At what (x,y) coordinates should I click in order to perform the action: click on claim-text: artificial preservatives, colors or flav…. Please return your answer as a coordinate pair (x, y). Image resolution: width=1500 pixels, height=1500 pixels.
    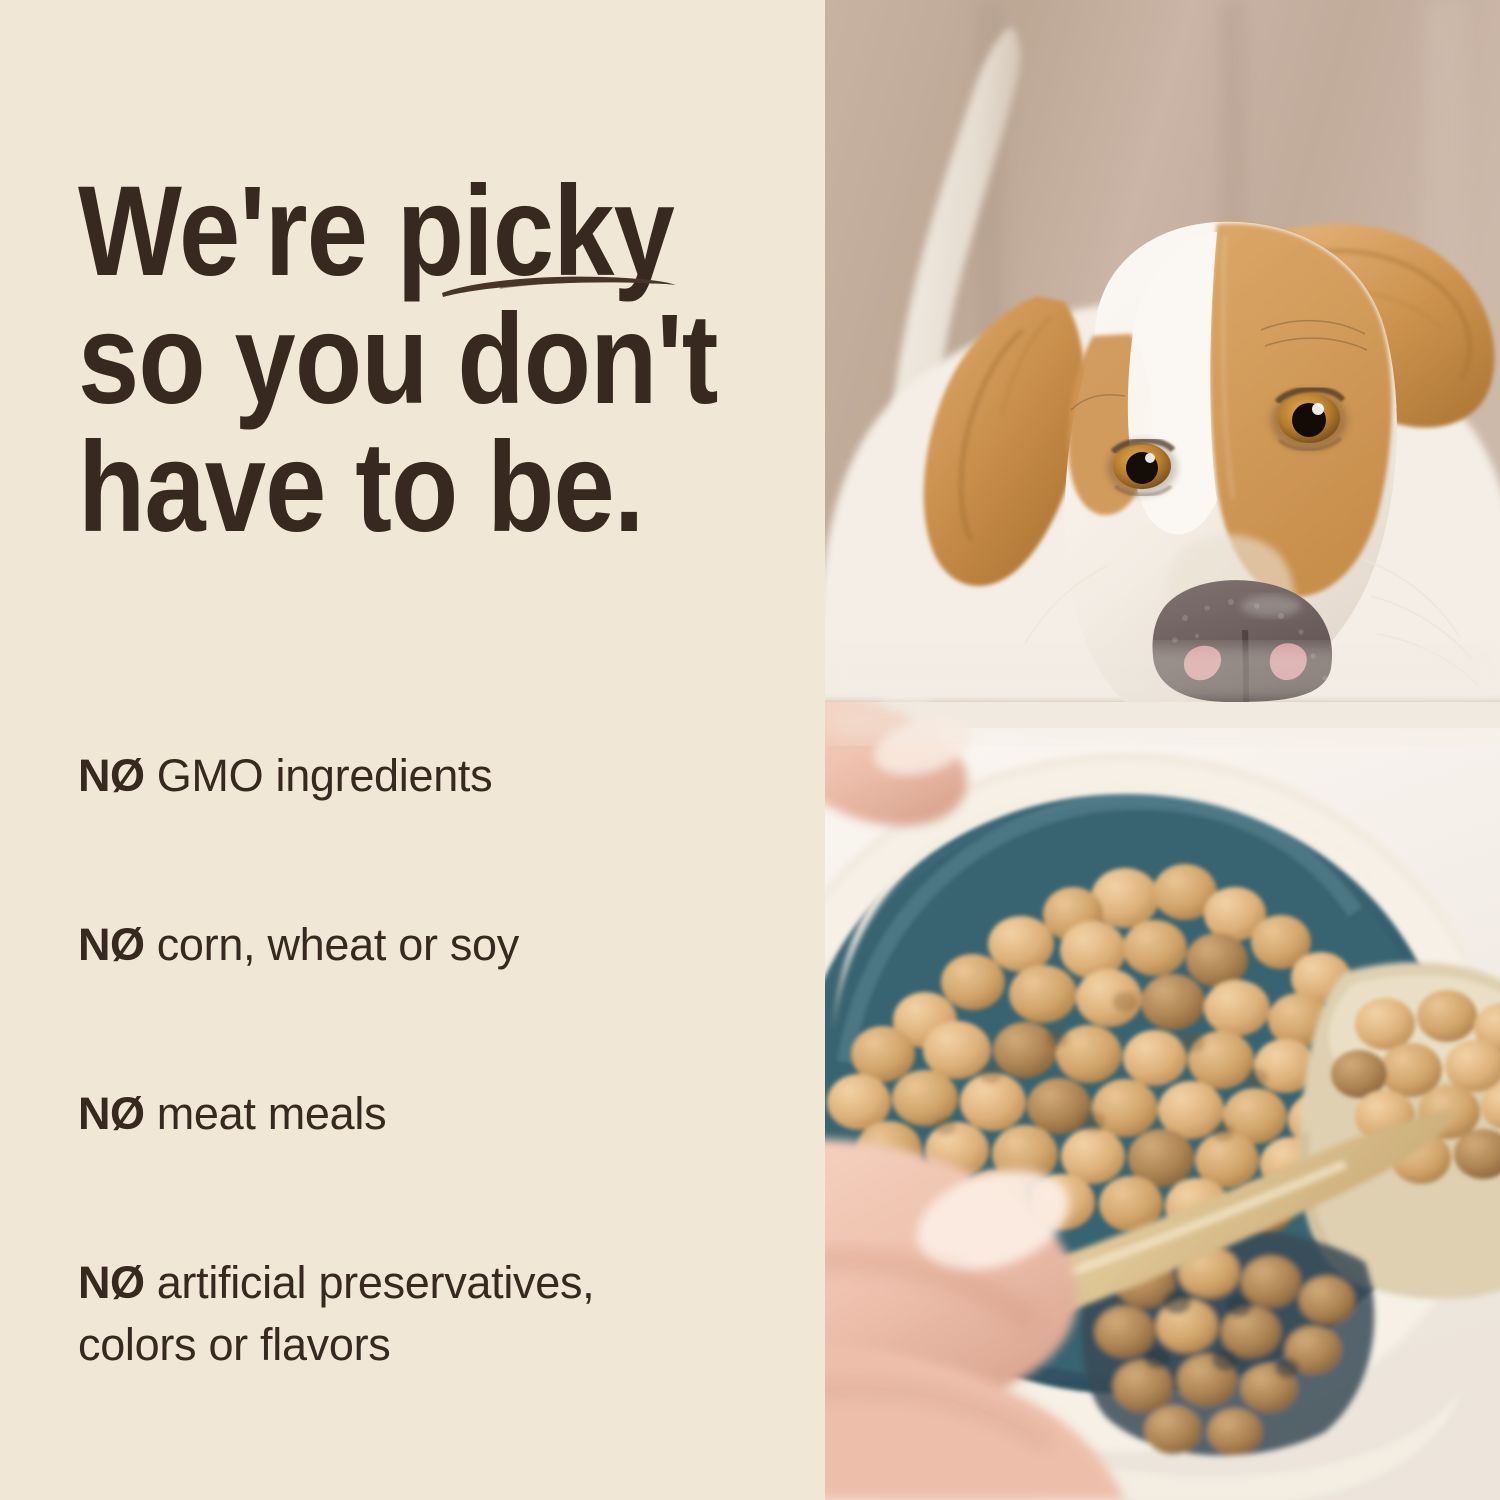
    Looking at the image, I should click on (336, 1313).